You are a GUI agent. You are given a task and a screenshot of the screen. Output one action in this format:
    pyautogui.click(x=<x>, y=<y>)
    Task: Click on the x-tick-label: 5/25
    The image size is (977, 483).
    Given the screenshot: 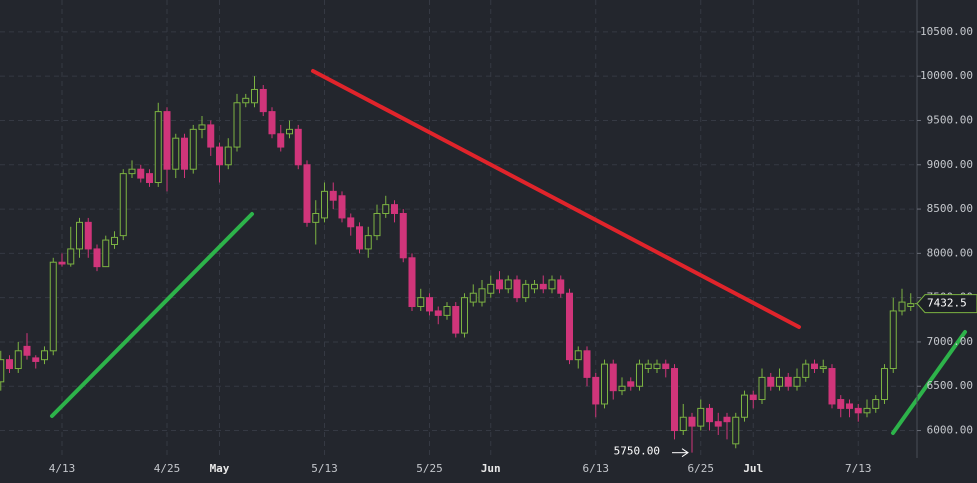 What is the action you would take?
    pyautogui.click(x=429, y=468)
    